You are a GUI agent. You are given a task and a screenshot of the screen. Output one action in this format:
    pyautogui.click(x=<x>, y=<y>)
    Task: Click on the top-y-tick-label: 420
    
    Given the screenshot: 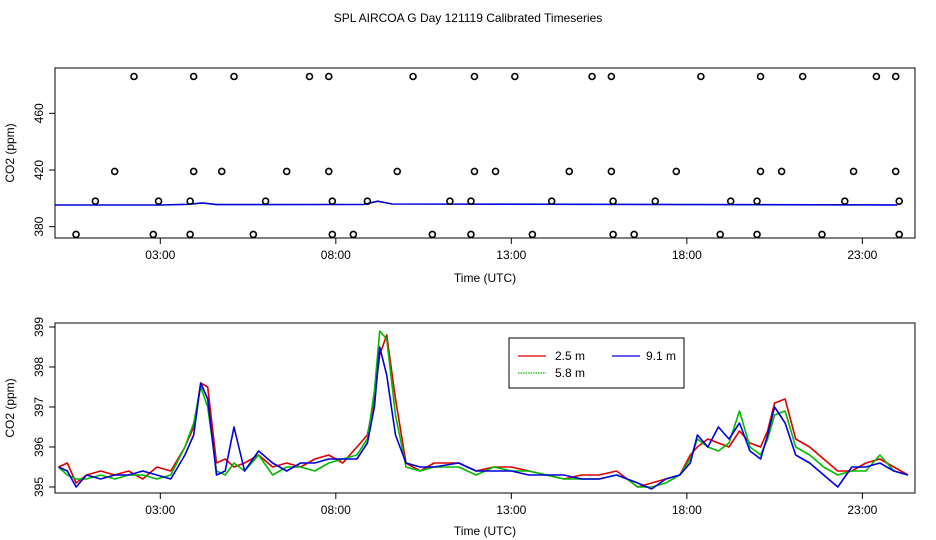 What is the action you would take?
    pyautogui.click(x=39, y=170)
    